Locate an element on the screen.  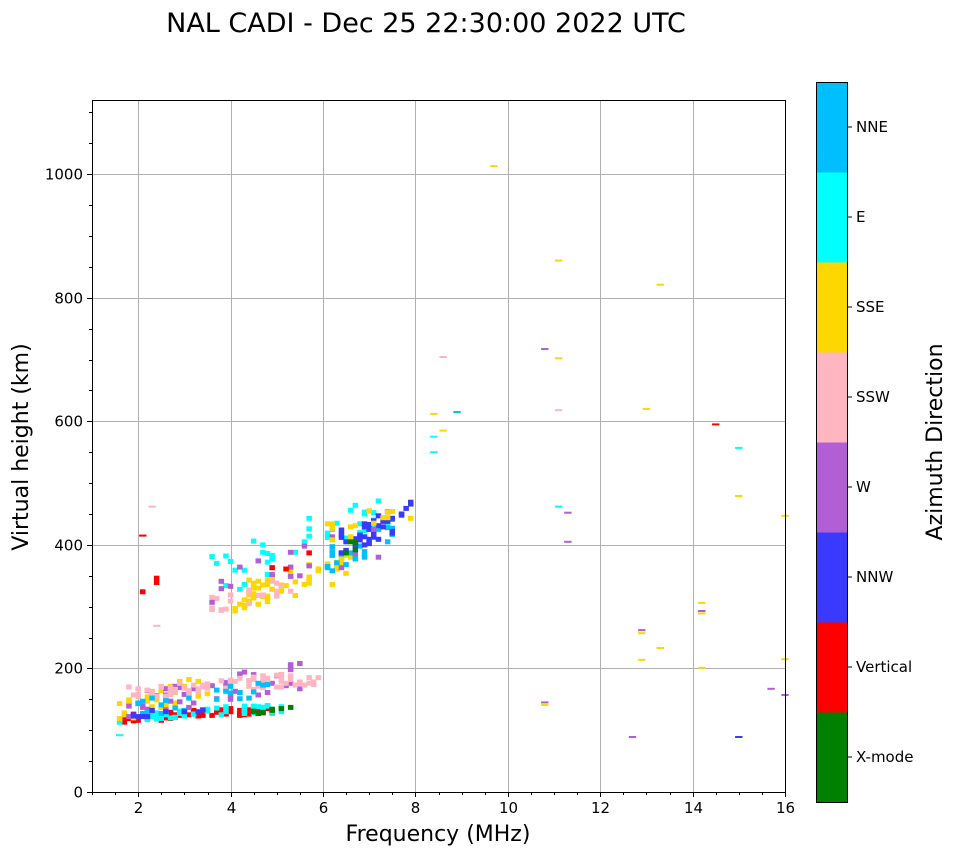
x-tick-label: 2 is located at coordinates (139, 808).